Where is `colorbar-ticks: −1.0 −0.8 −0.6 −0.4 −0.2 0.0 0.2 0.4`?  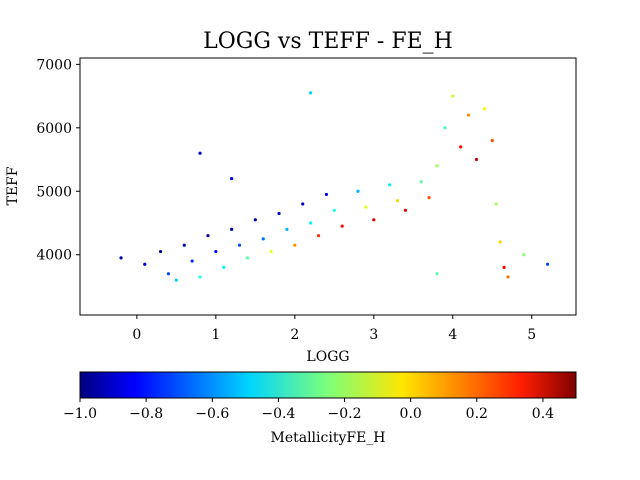 colorbar-ticks: −1.0 −0.8 −0.6 −0.4 −0.2 0.0 0.2 0.4 is located at coordinates (308, 410).